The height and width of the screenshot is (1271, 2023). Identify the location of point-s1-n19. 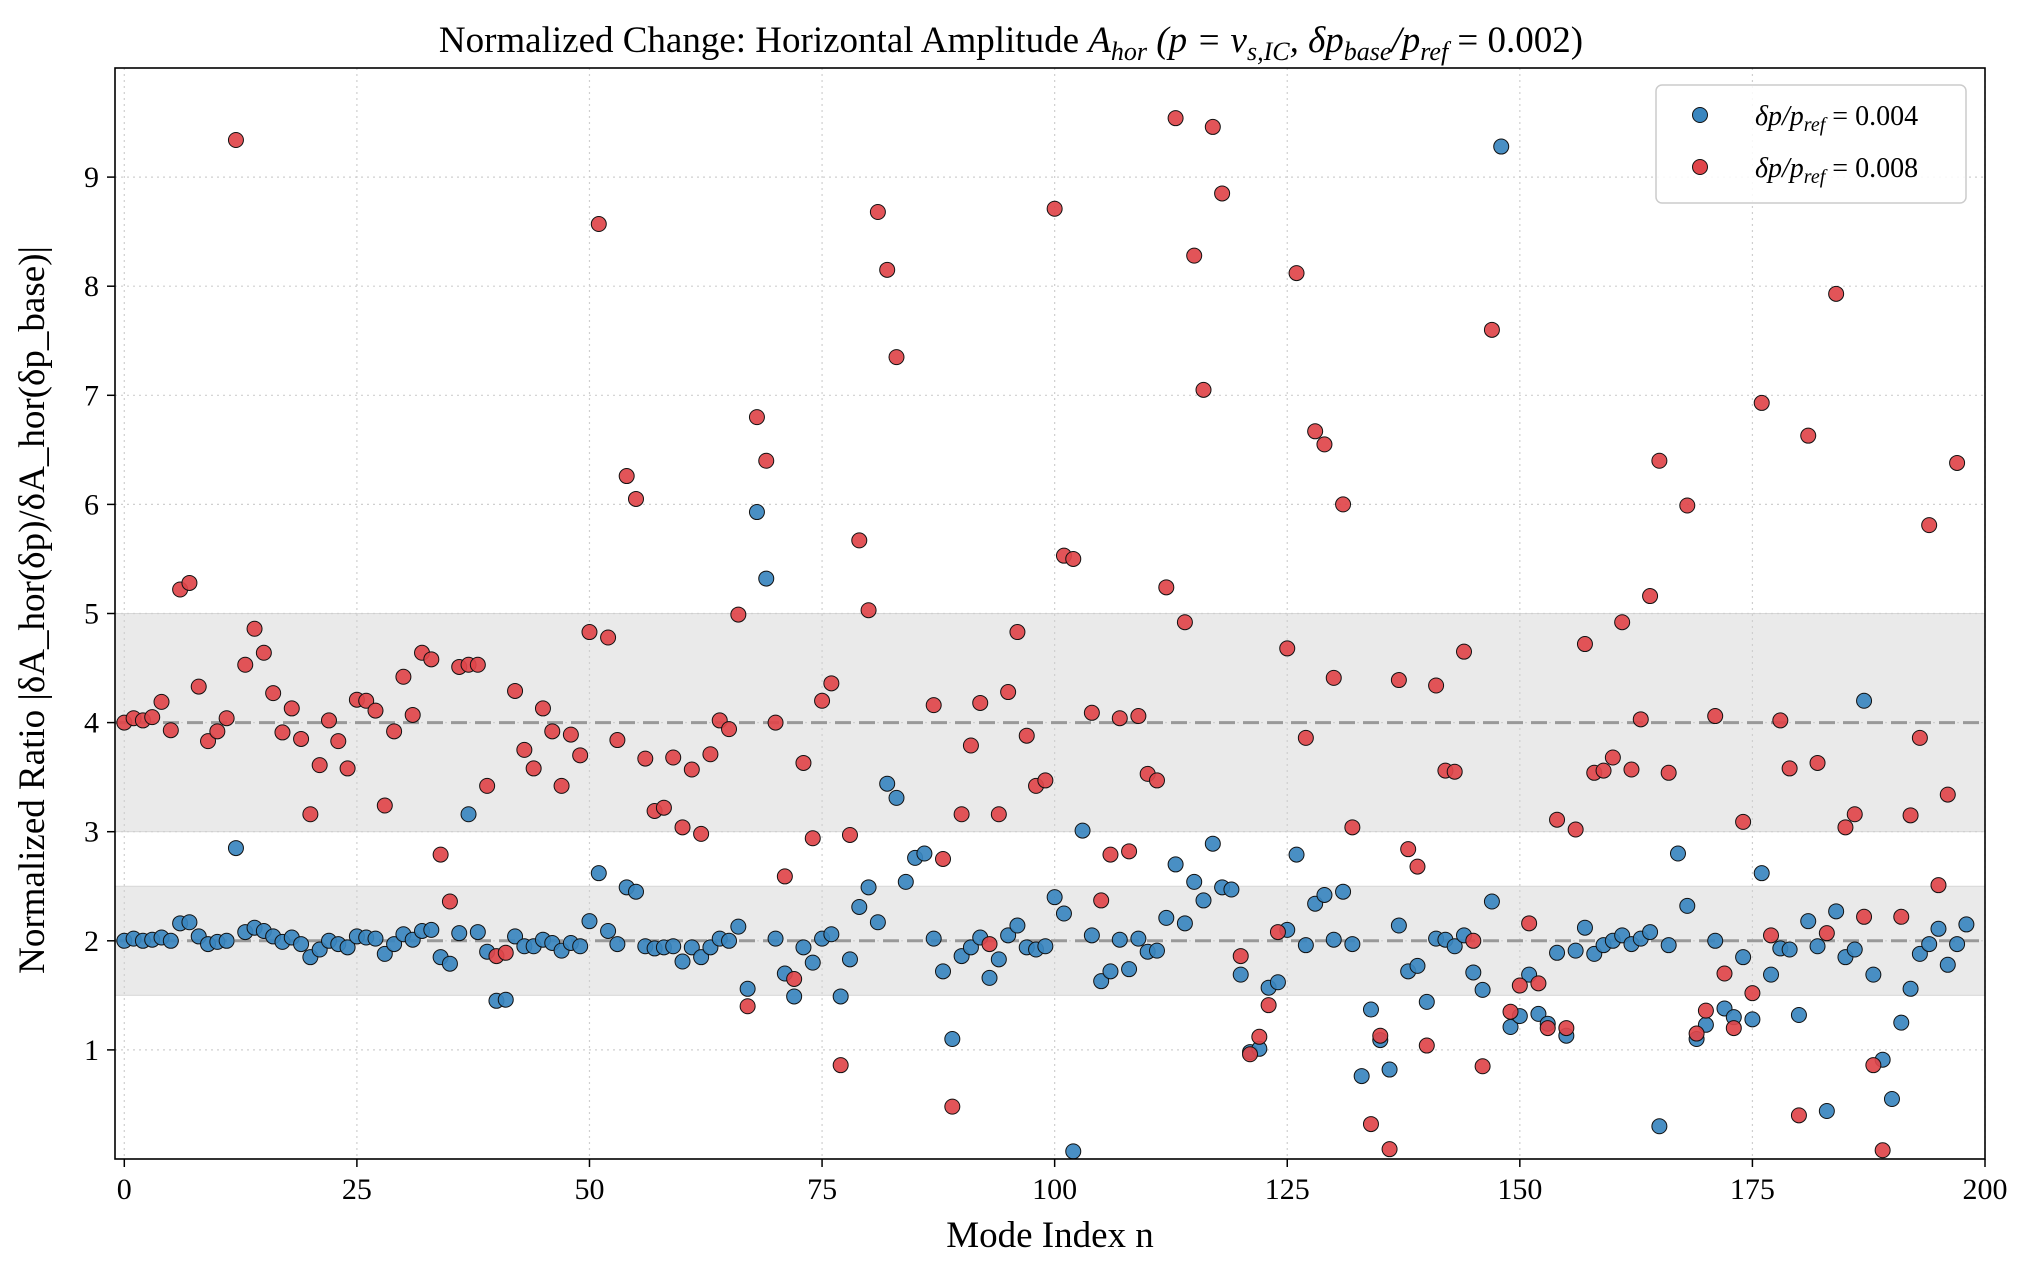
(301, 738).